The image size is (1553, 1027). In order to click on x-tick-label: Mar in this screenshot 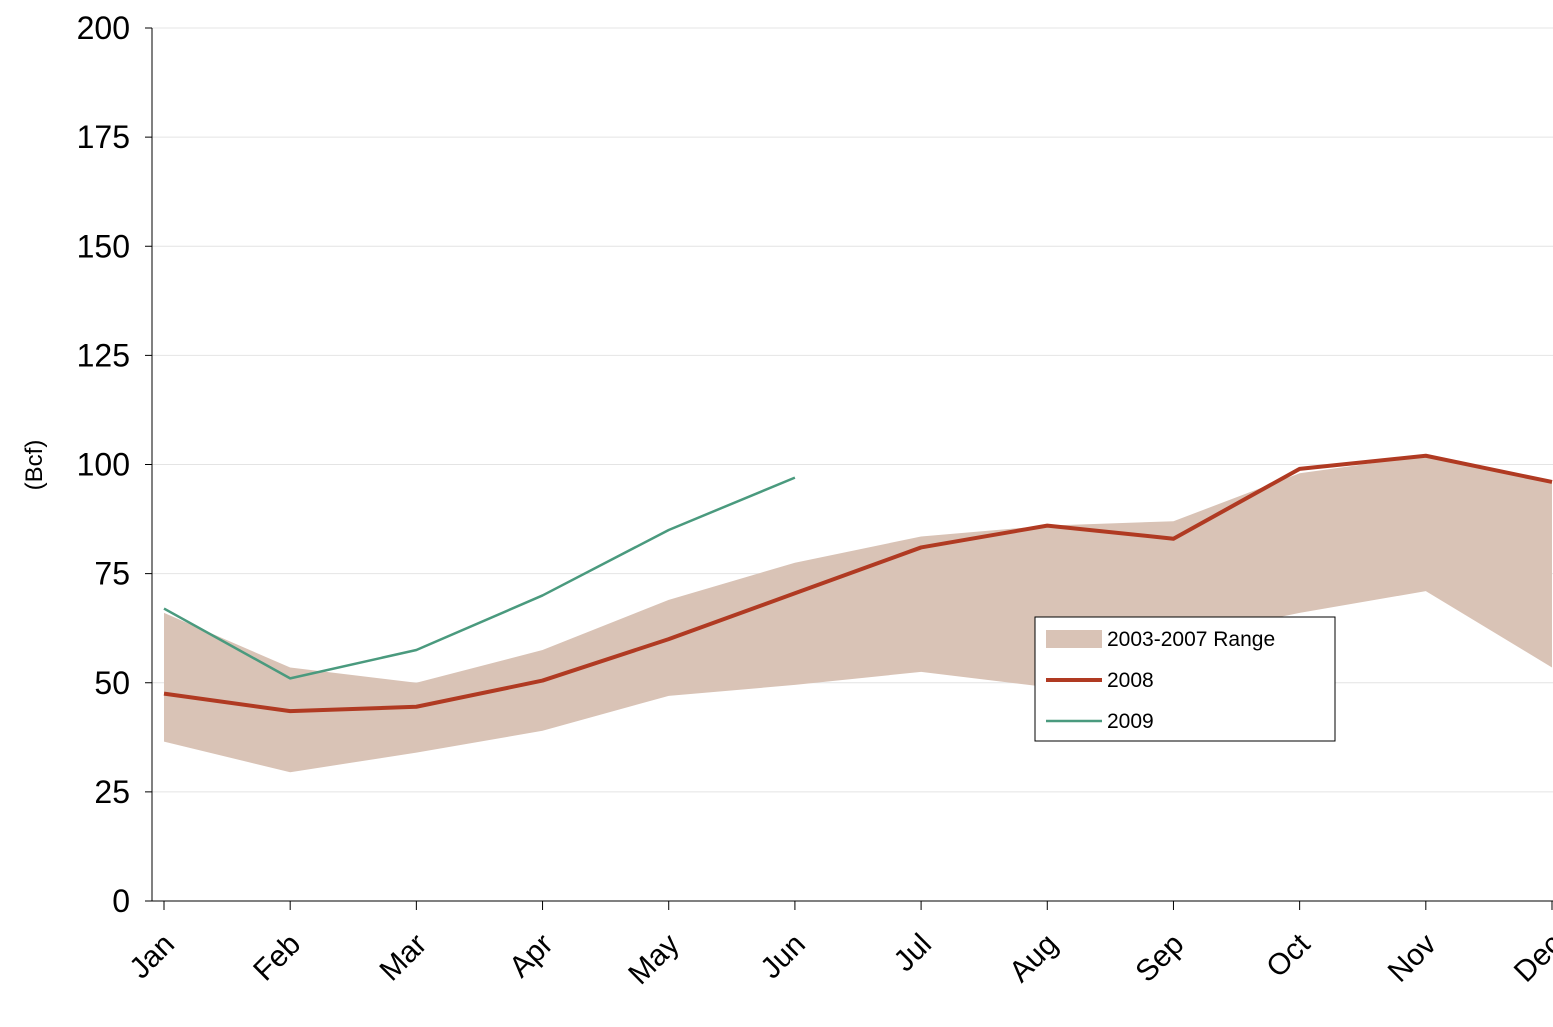, I will do `click(403, 958)`.